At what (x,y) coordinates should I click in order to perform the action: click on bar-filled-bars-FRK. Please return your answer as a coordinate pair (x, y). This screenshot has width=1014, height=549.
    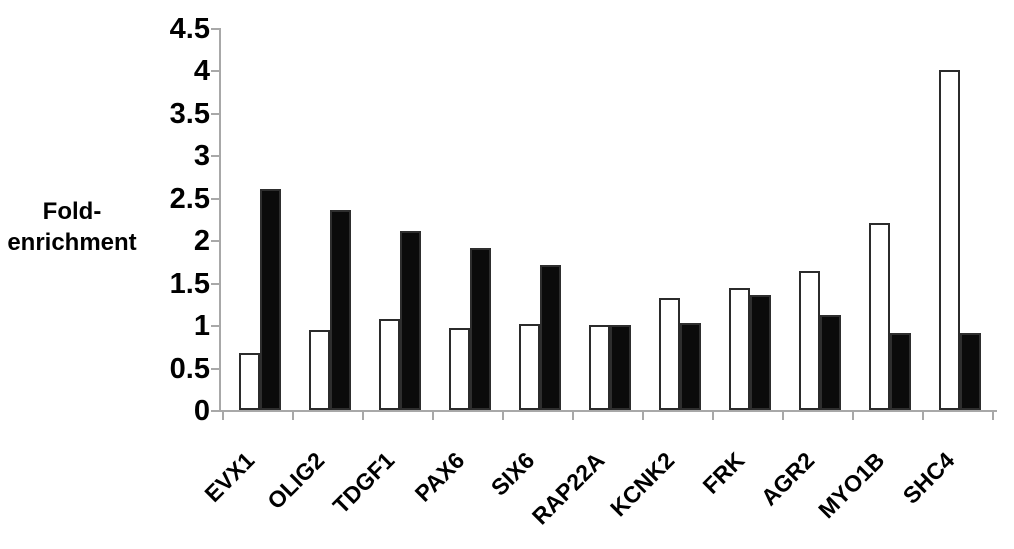
    Looking at the image, I should click on (760, 352).